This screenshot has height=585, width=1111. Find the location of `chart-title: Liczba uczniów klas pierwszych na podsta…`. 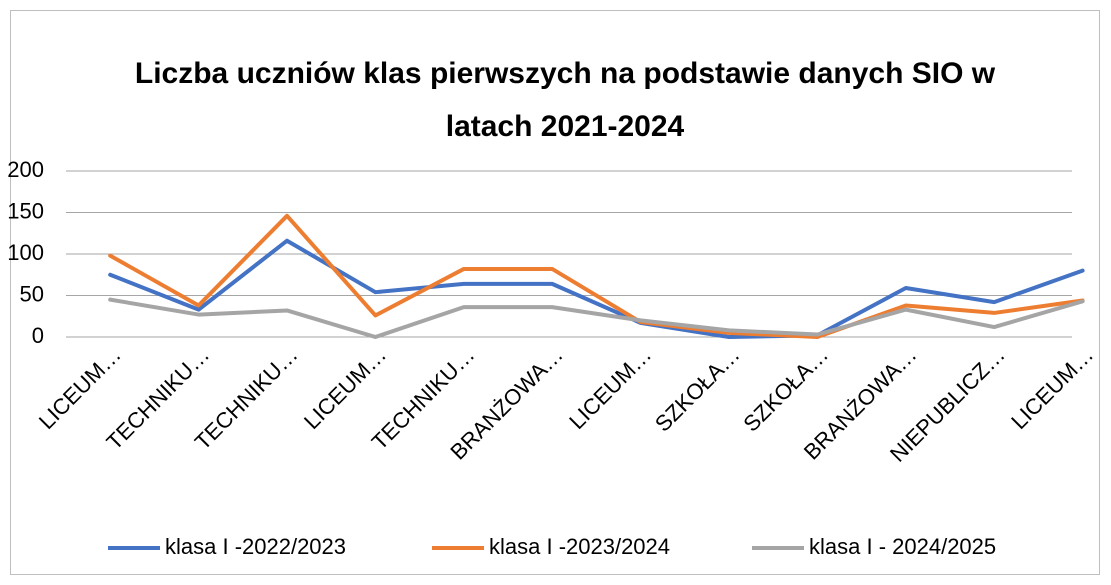

chart-title: Liczba uczniów klas pierwszych na podsta… is located at coordinates (565, 73).